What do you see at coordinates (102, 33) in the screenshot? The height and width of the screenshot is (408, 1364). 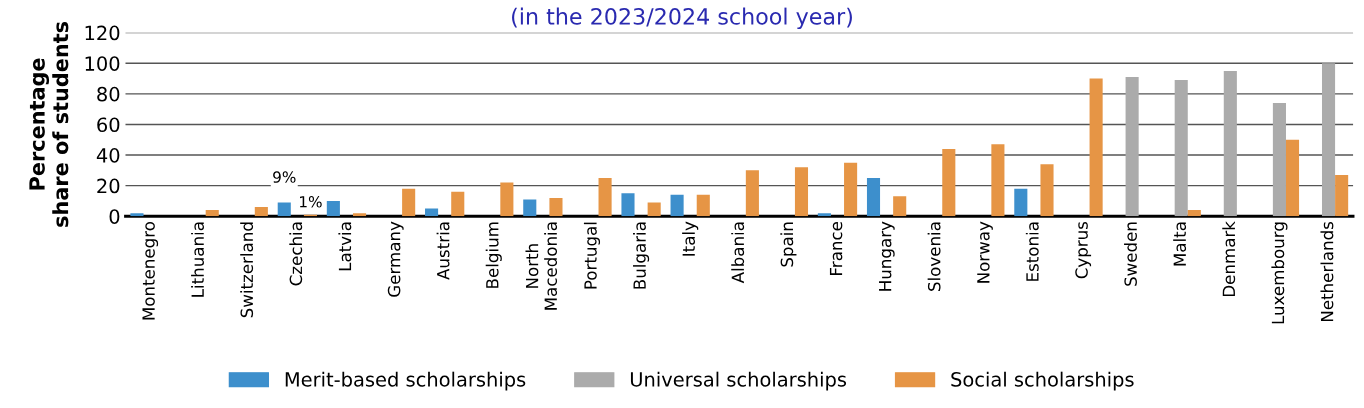 I see `y-tick-label: 120` at bounding box center [102, 33].